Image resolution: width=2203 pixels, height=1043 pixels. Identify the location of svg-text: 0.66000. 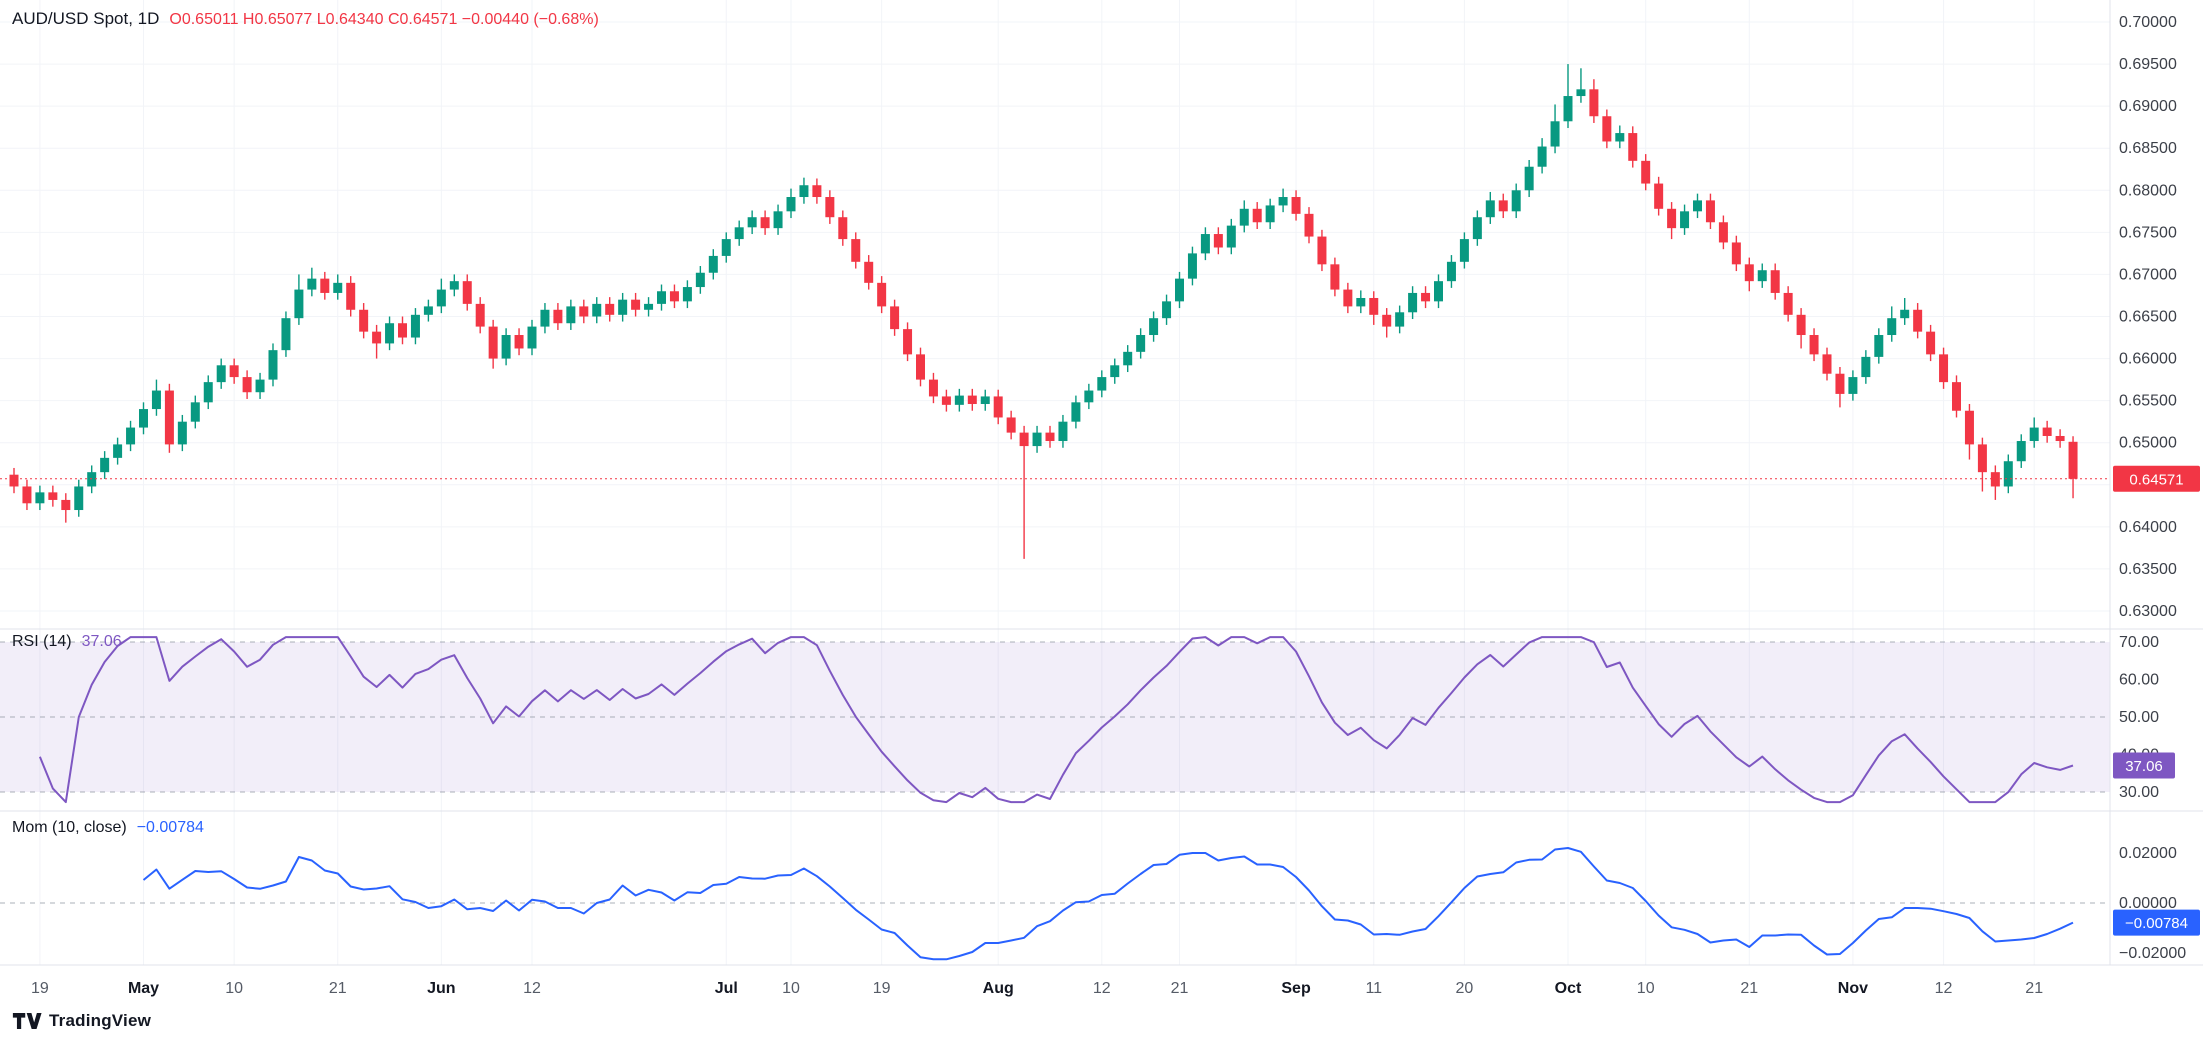
(2148, 359).